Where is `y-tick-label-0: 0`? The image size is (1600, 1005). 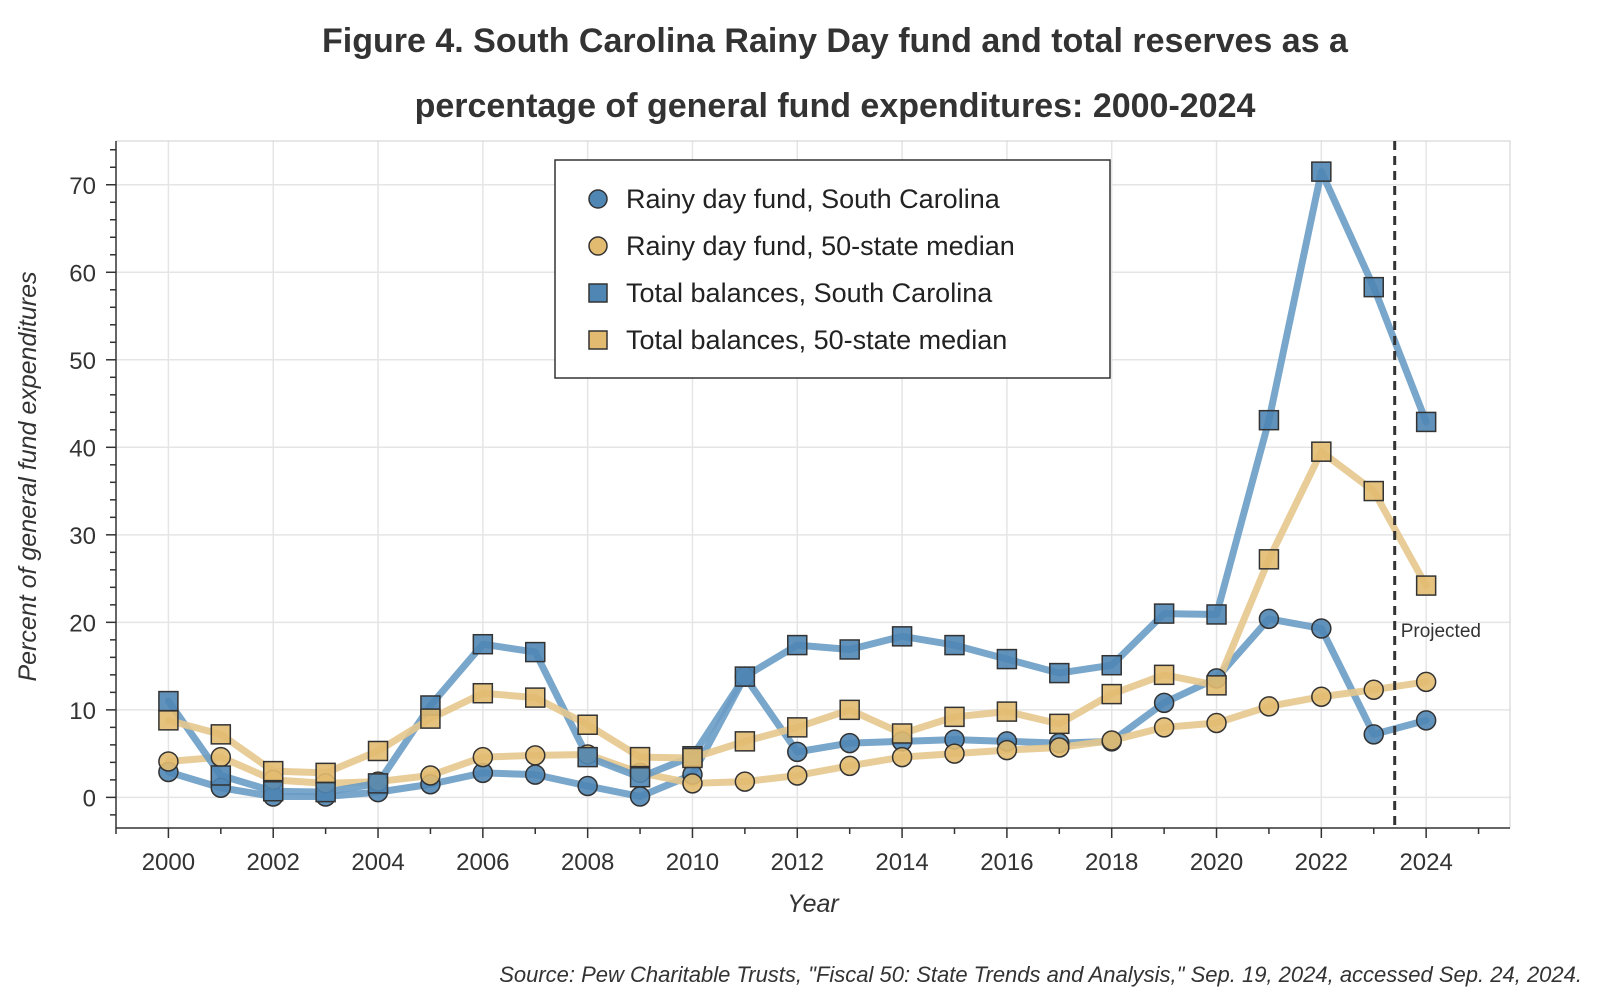 y-tick-label-0: 0 is located at coordinates (89, 798).